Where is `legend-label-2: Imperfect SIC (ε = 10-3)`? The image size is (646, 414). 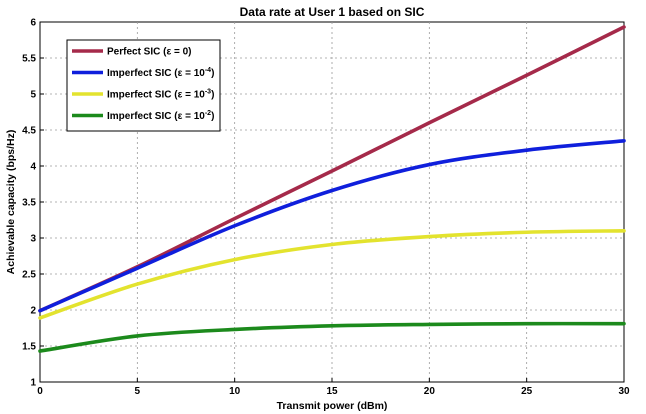
legend-label-2: Imperfect SIC (ε = 10-3) is located at coordinates (160, 95).